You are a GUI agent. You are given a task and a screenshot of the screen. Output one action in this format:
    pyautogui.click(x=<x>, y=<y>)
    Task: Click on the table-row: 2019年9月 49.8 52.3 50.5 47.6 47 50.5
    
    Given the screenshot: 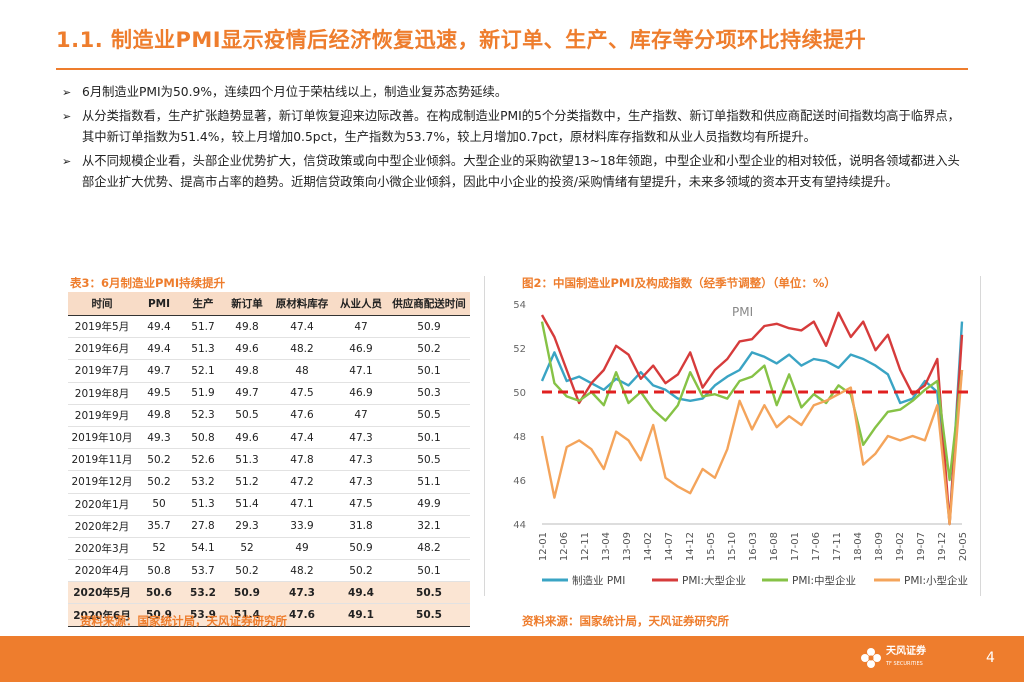 What is the action you would take?
    pyautogui.click(x=269, y=415)
    